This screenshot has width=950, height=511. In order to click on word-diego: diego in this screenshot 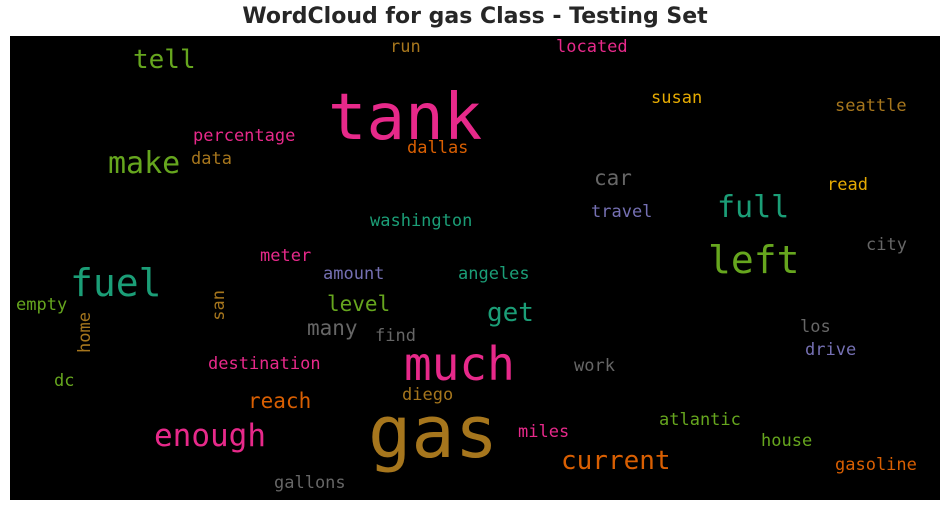, I will do `click(428, 395)`.